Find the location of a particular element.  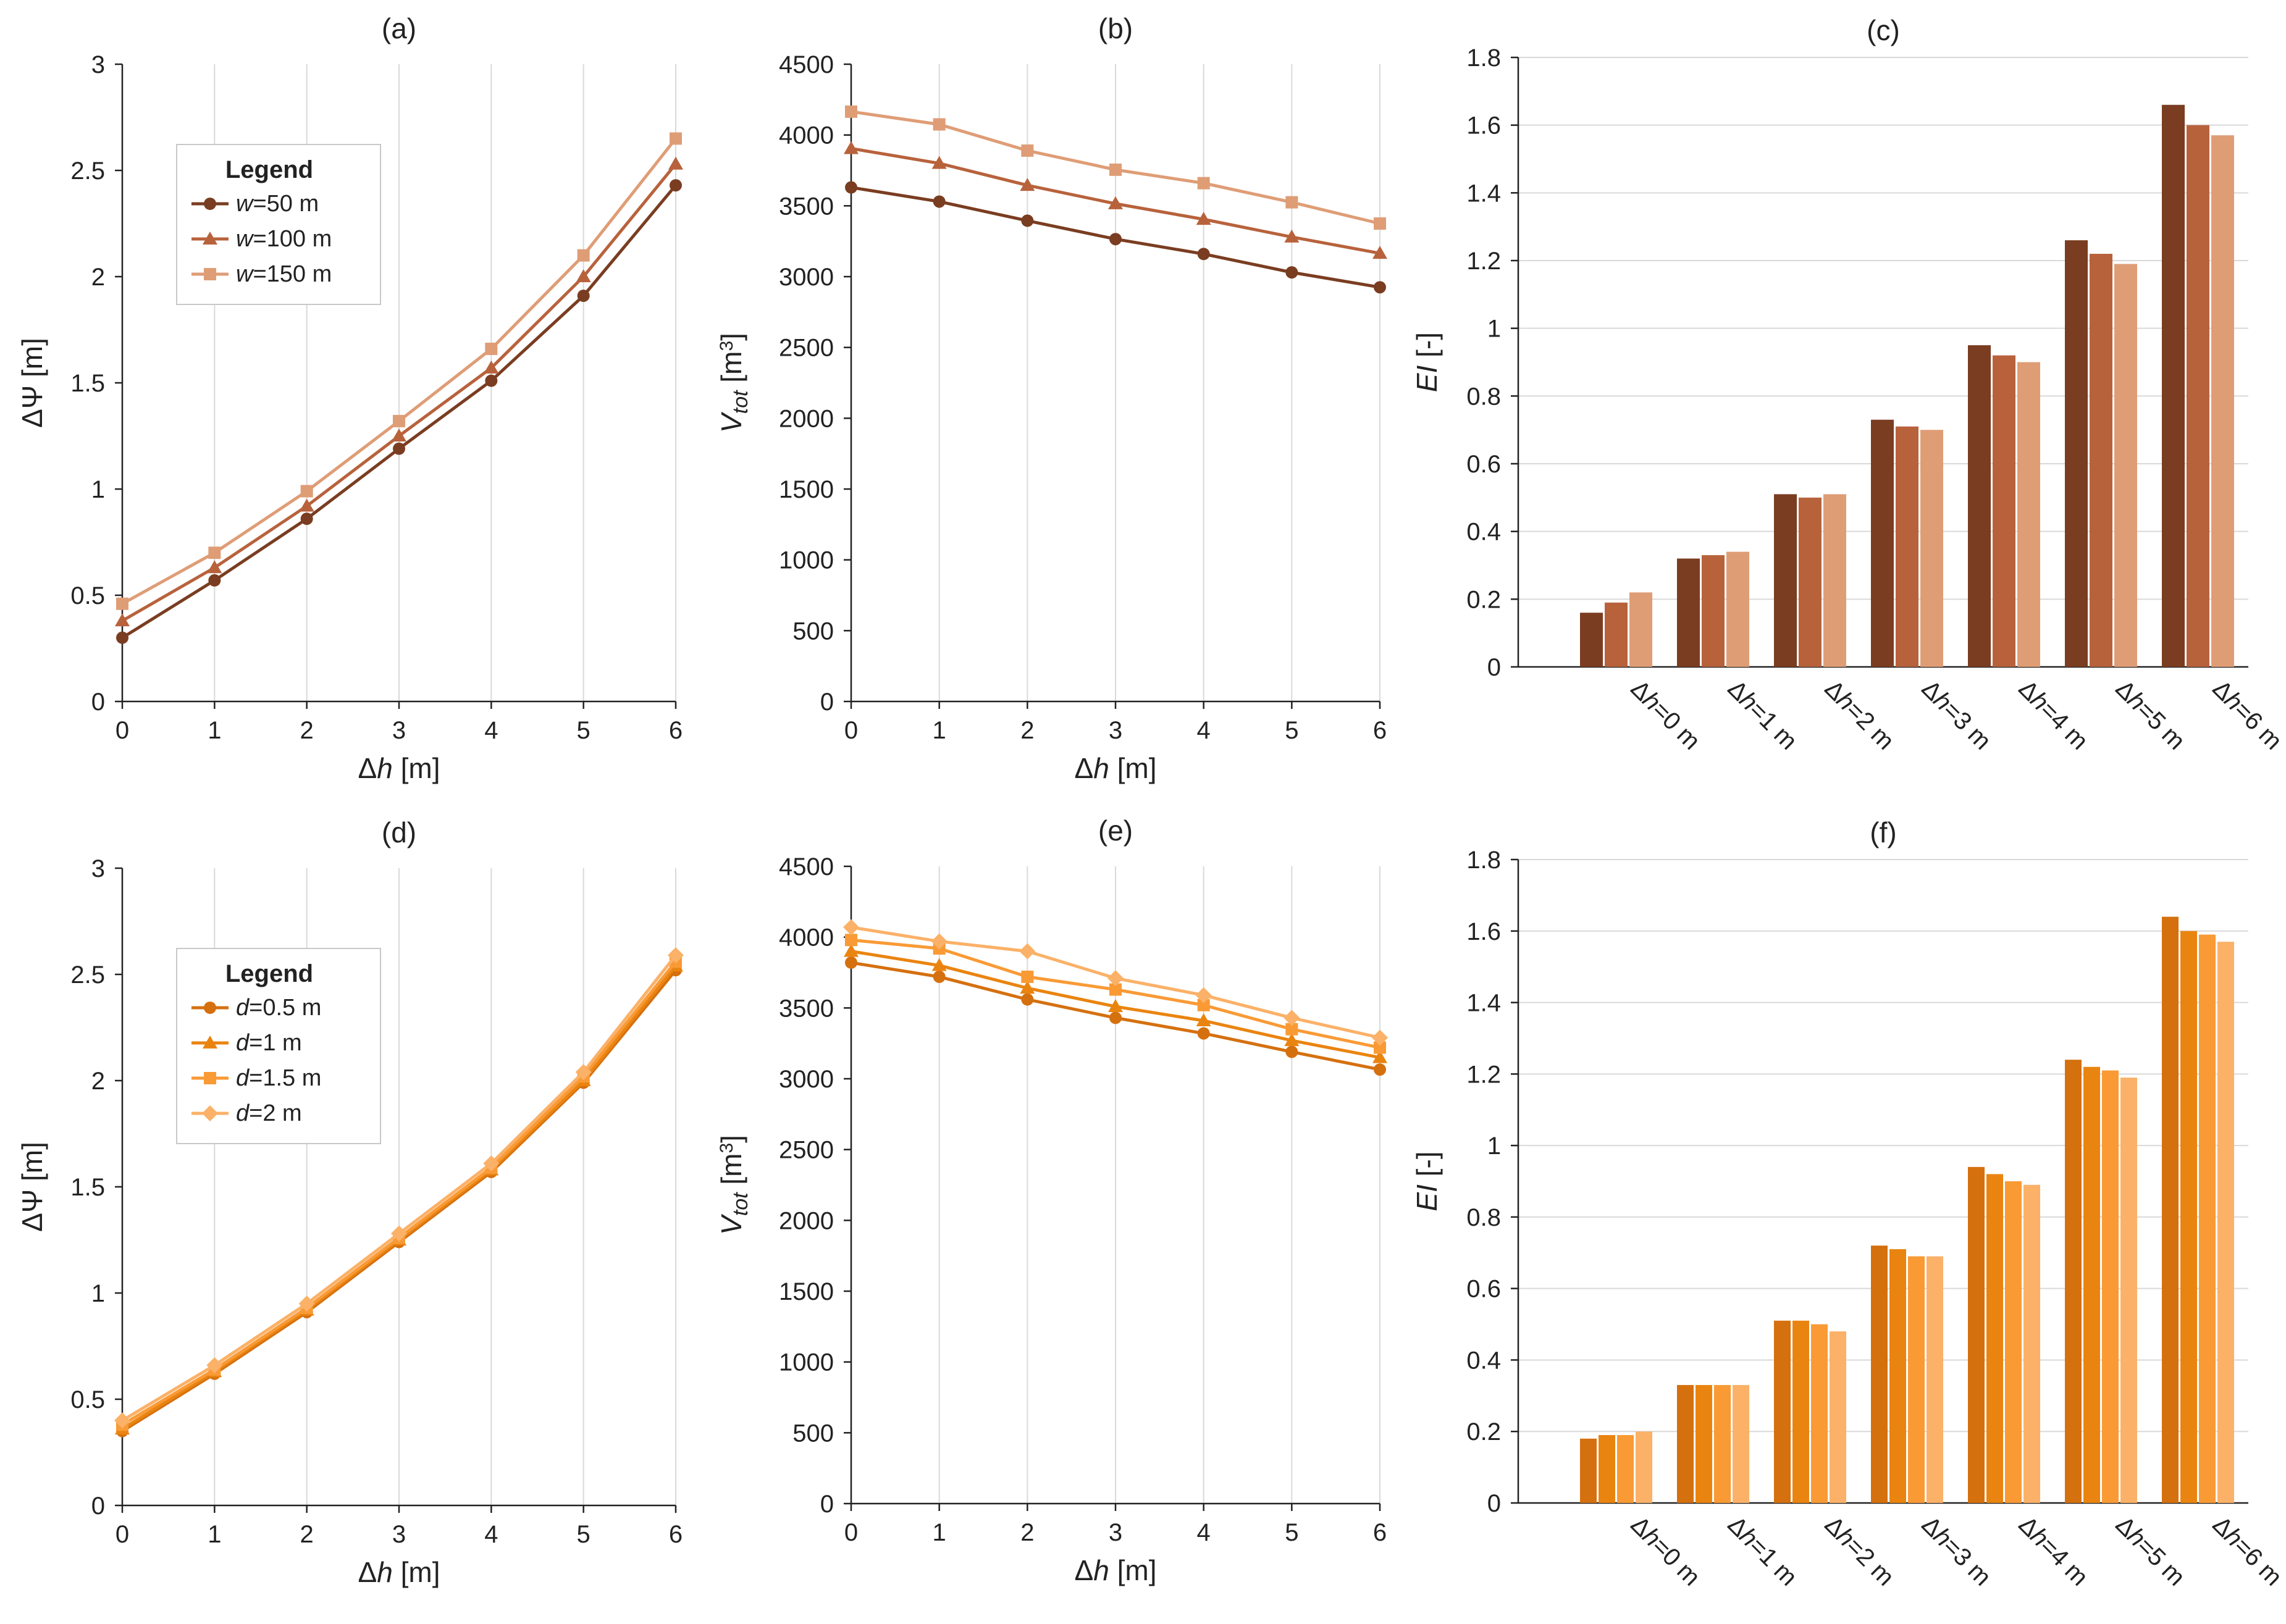

x-axis-label-unit: [m] is located at coordinates (416, 768).